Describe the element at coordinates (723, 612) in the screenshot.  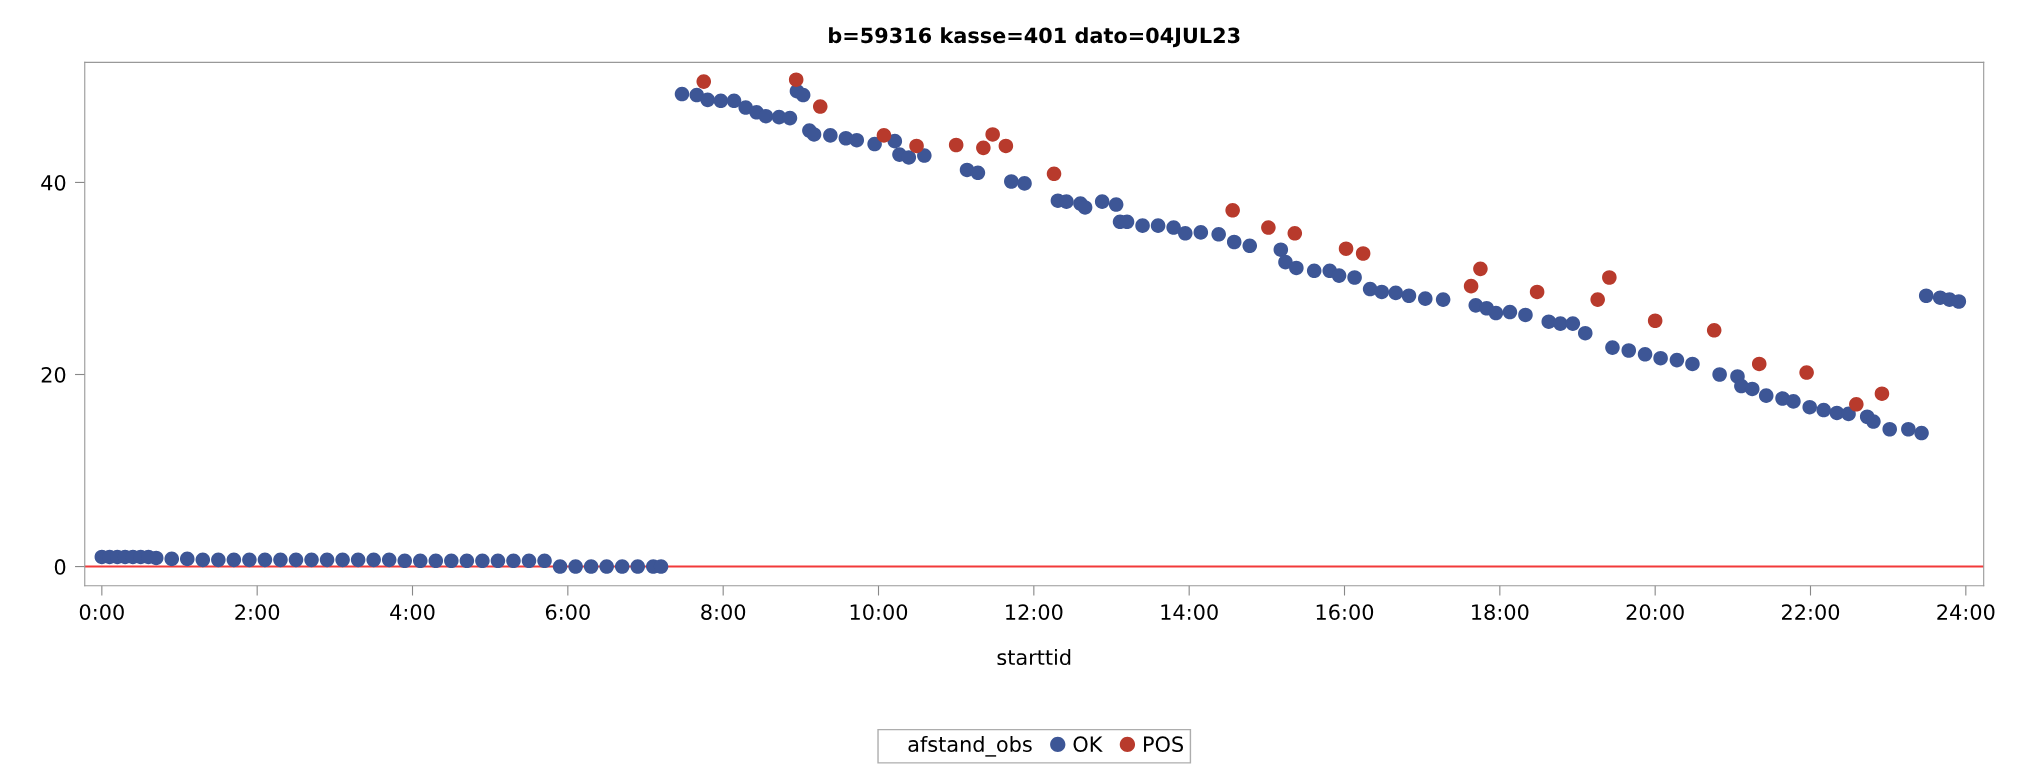
I see `x-tick-label: 8:00` at that location.